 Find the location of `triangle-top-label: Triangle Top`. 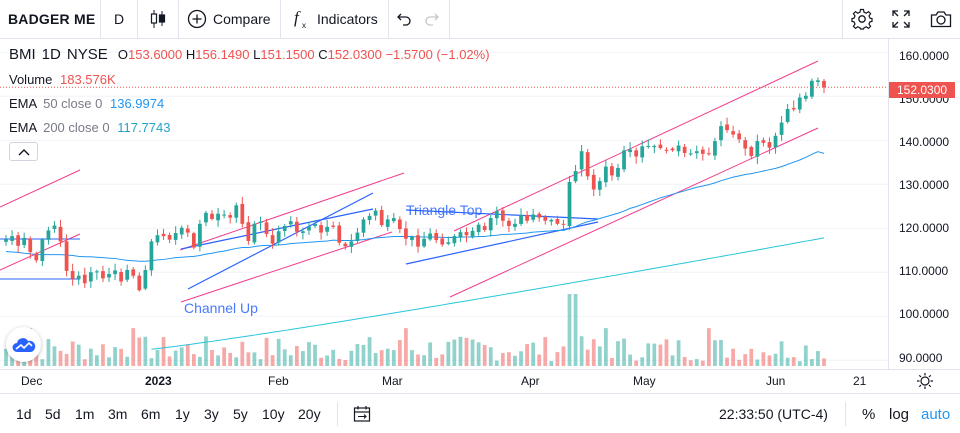

triangle-top-label: Triangle Top is located at coordinates (444, 210).